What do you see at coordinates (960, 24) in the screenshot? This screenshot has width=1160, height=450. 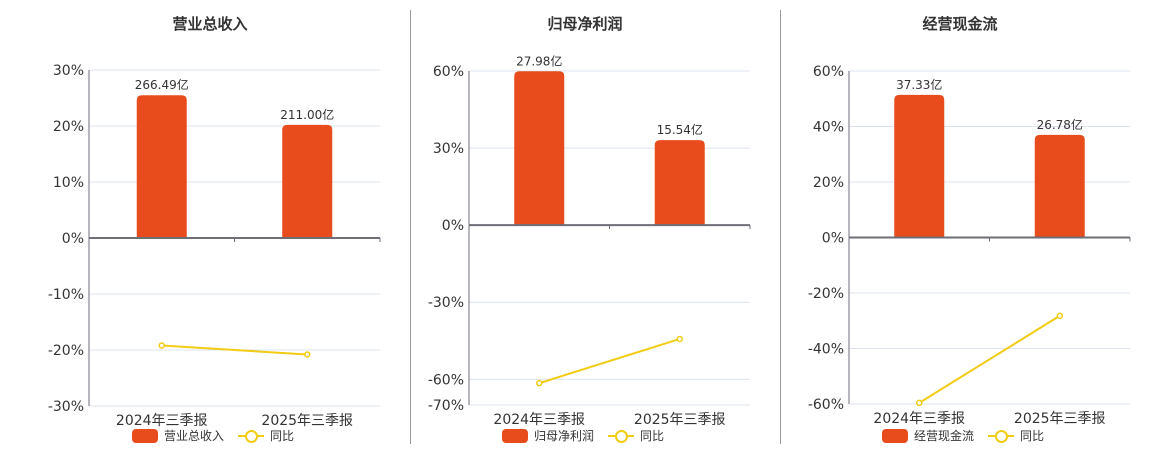 I see `chart-title: 经营现金流` at bounding box center [960, 24].